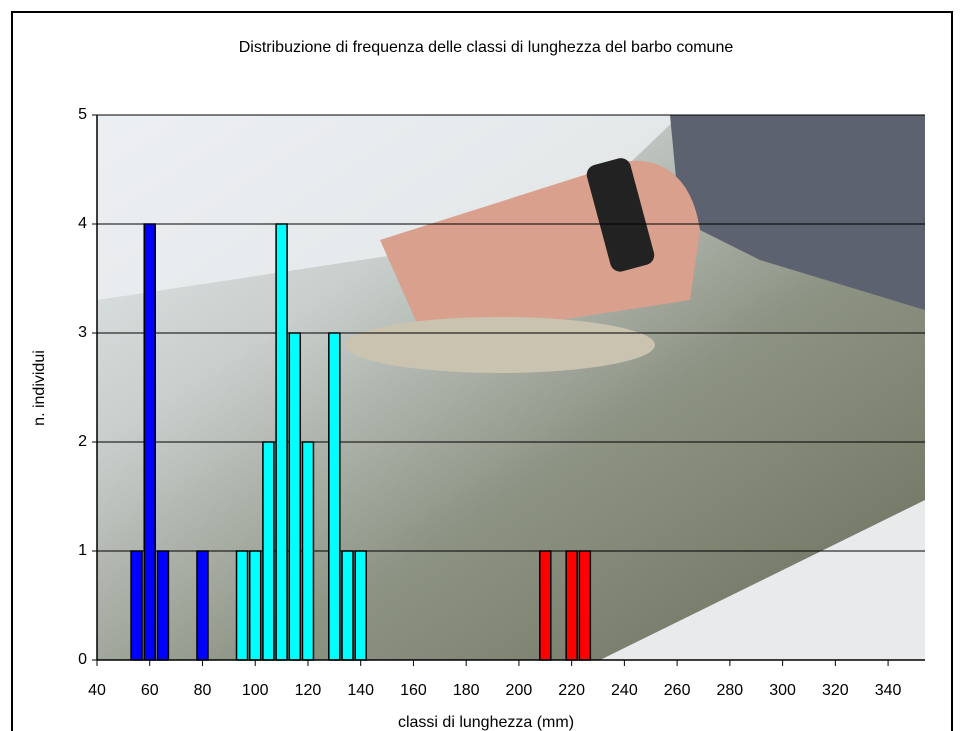 The height and width of the screenshot is (731, 965). What do you see at coordinates (150, 690) in the screenshot?
I see `x-tick-label: 60` at bounding box center [150, 690].